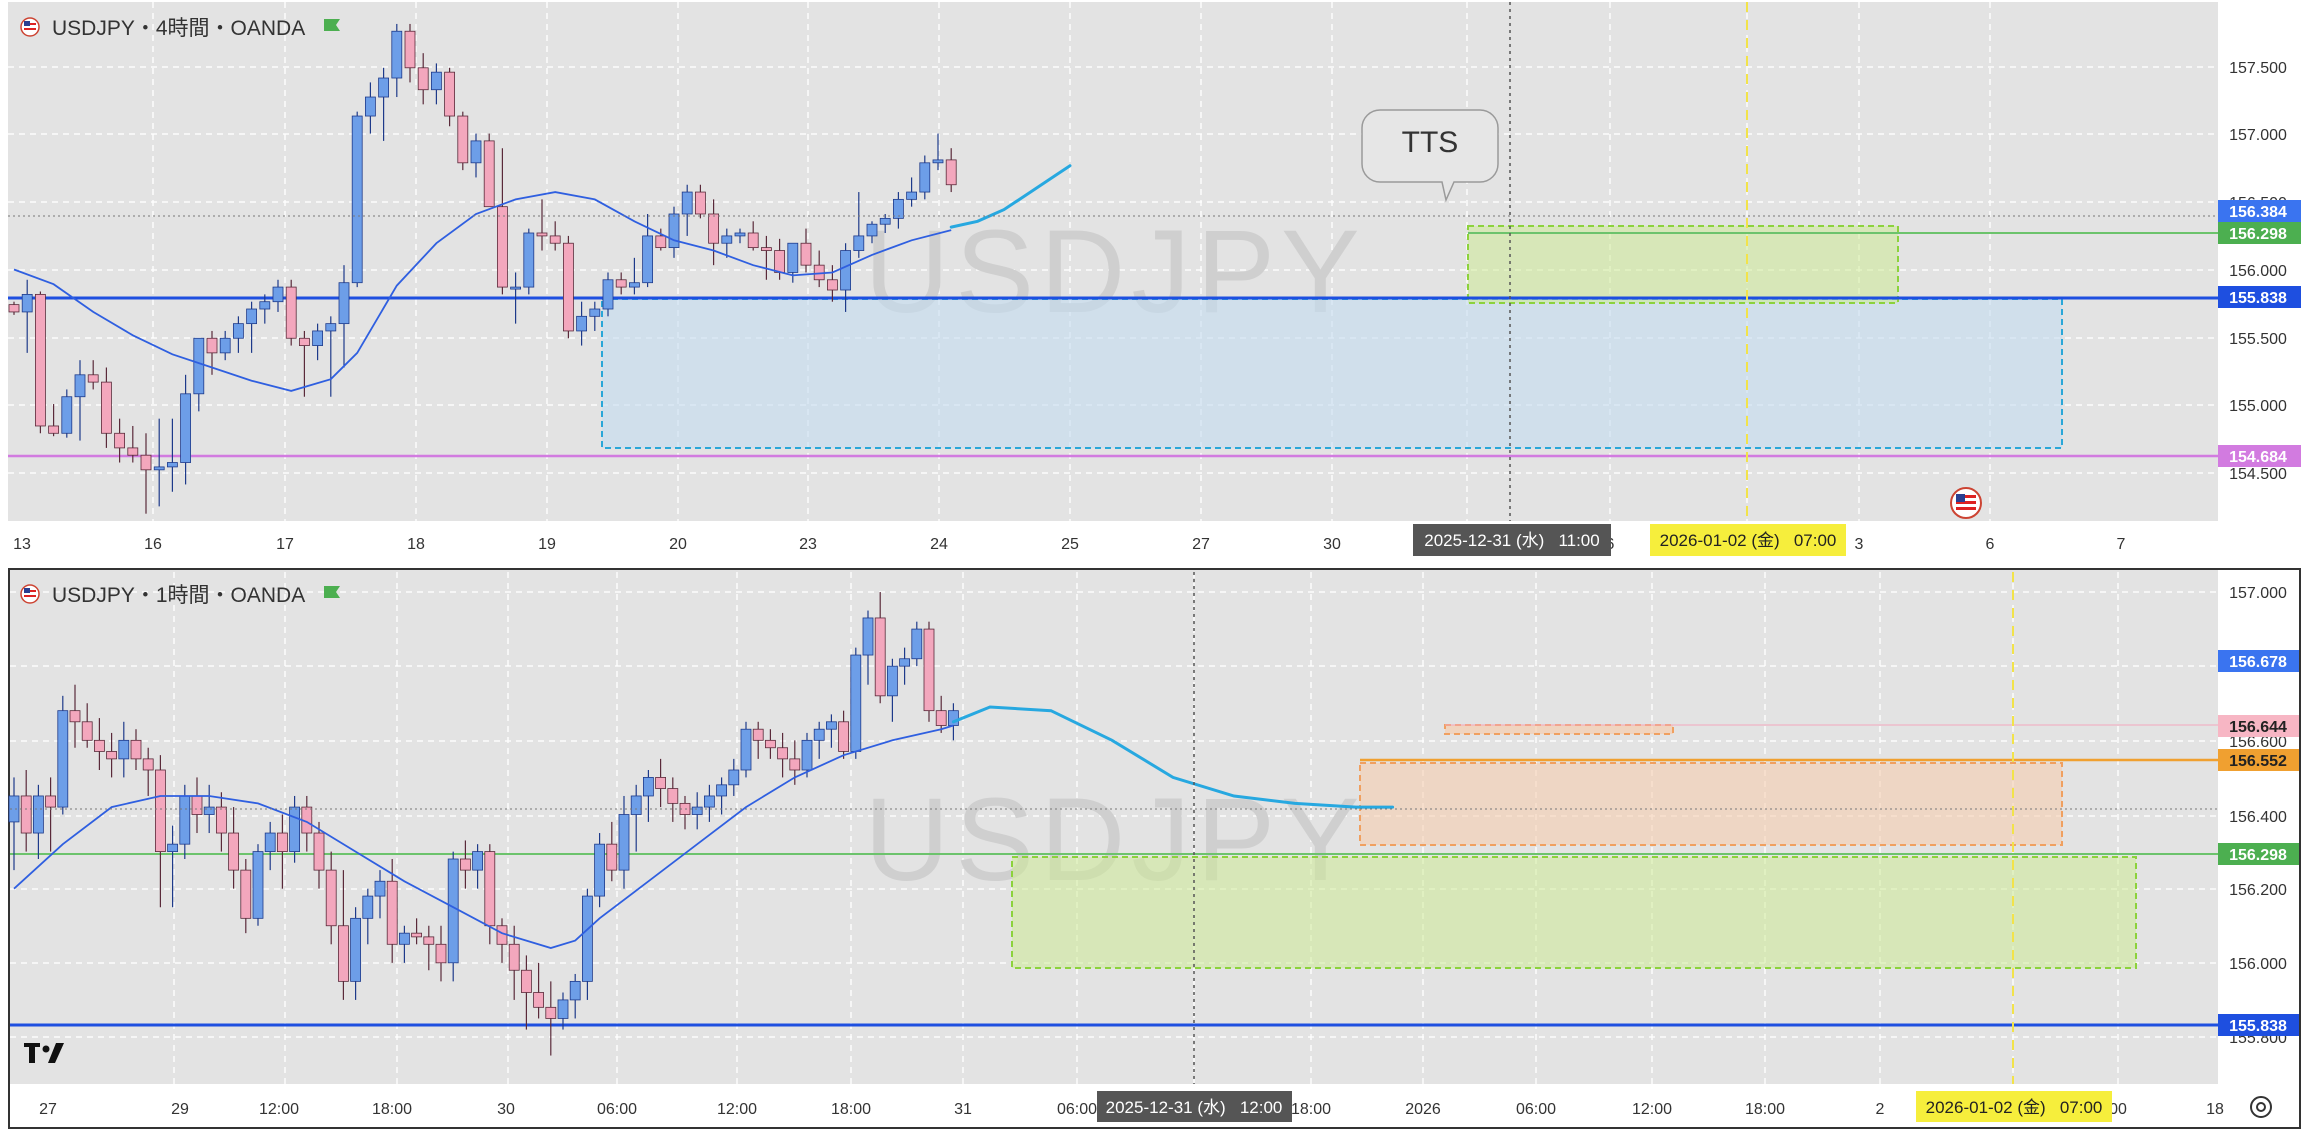 Image resolution: width=2301 pixels, height=1135 pixels. What do you see at coordinates (2258, 593) in the screenshot?
I see `bottom-price-tick: 157.000` at bounding box center [2258, 593].